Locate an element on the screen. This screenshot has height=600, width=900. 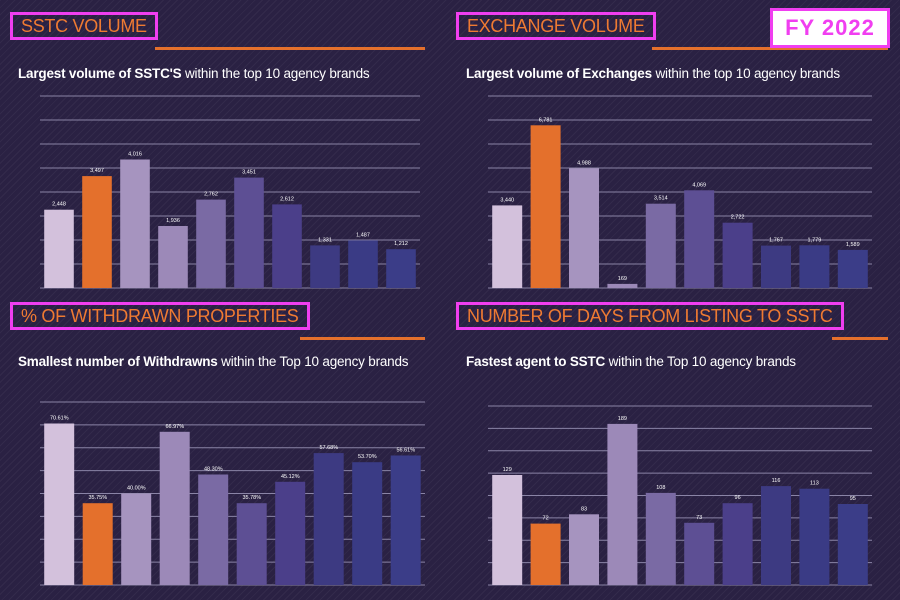
data-label: 1,779 is located at coordinates (815, 240).